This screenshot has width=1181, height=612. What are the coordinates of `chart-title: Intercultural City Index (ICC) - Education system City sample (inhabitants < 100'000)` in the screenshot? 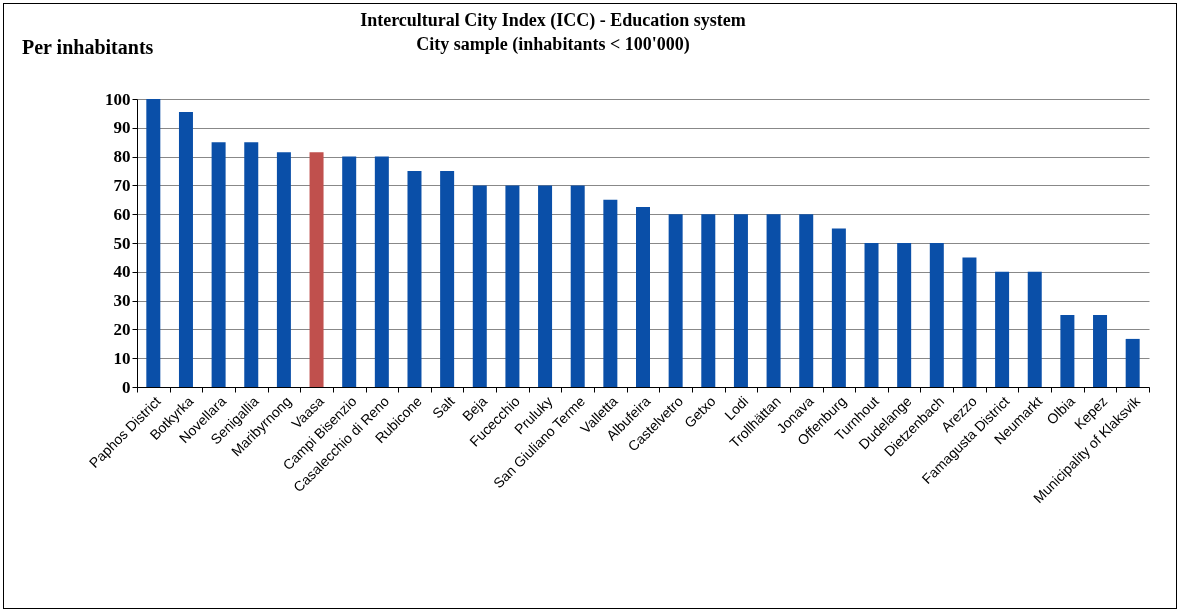 It's located at (553, 32).